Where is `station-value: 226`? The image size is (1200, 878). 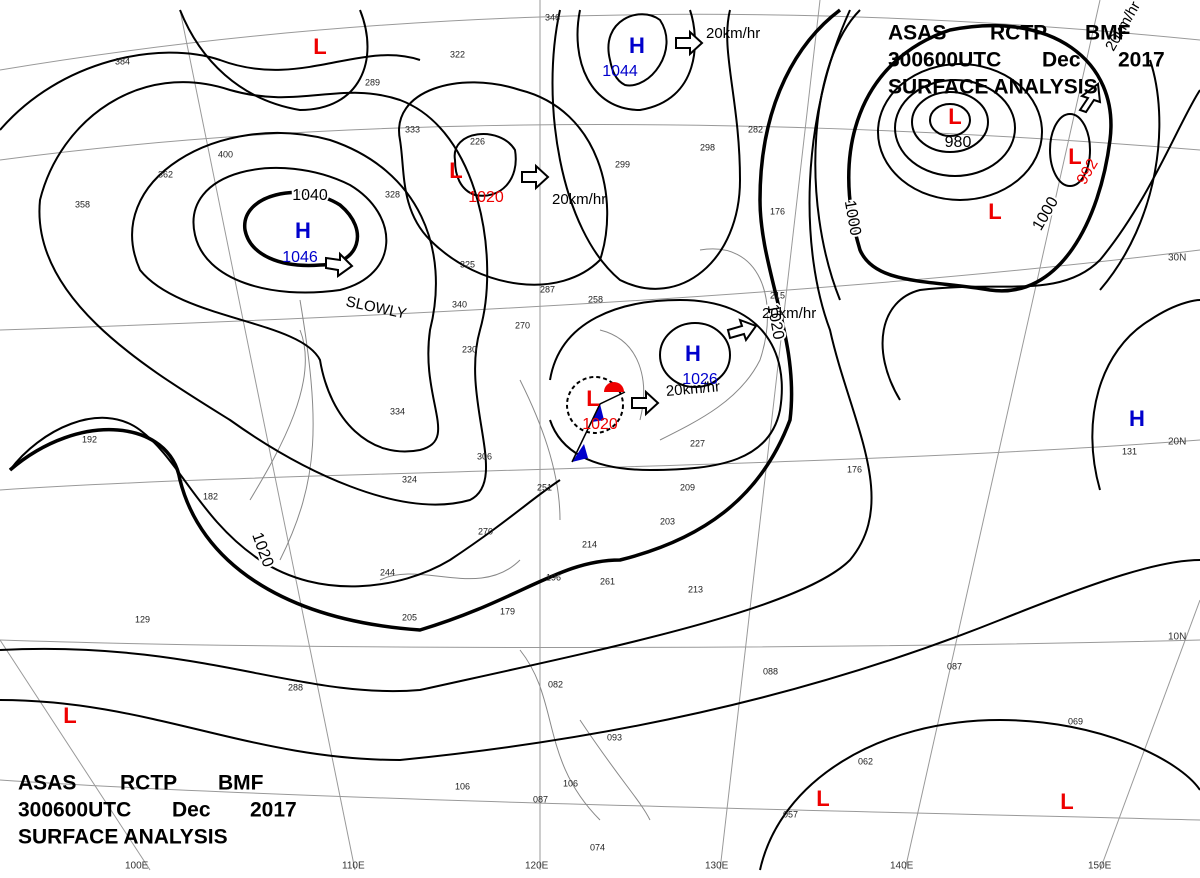 station-value: 226 is located at coordinates (477, 141).